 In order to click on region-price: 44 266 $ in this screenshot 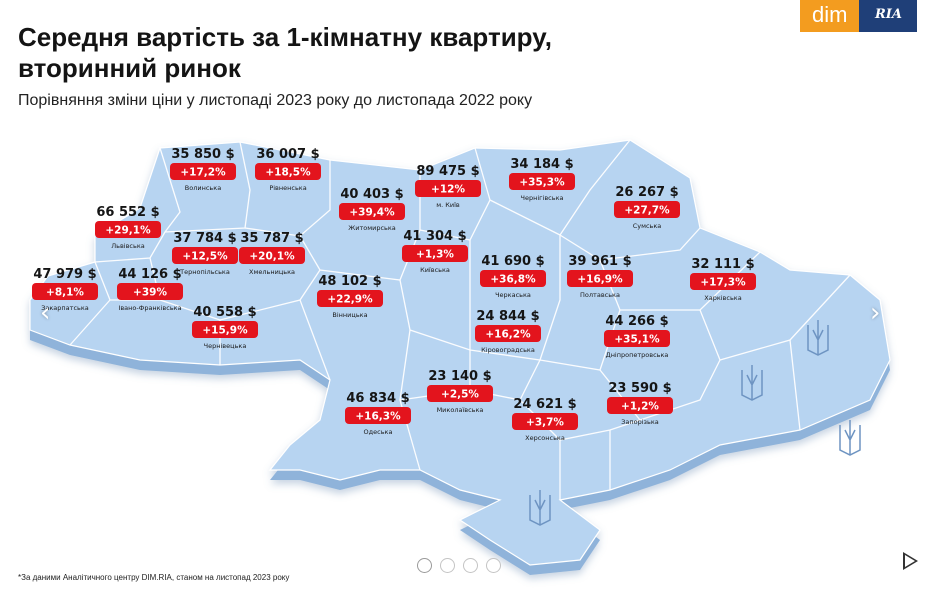, I will do `click(636, 321)`.